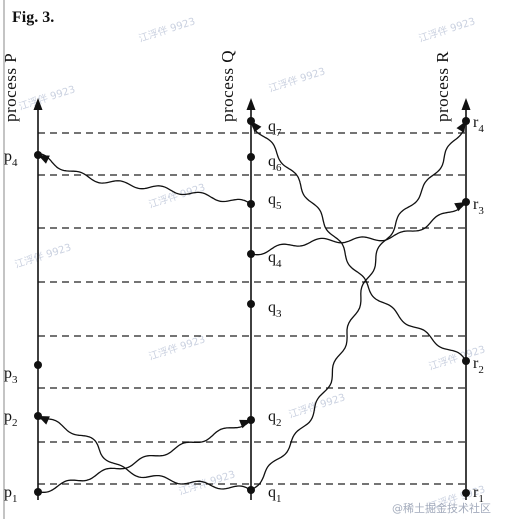 The image size is (506, 519). Describe the element at coordinates (251, 121) in the screenshot. I see `event-dot-q7` at that location.